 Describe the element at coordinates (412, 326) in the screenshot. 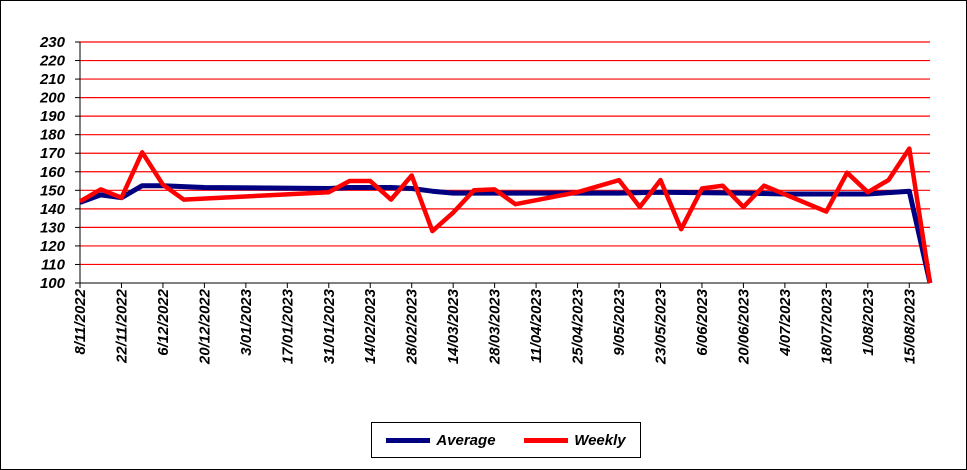

I see `x-tick-label: 28/02/2023` at that location.